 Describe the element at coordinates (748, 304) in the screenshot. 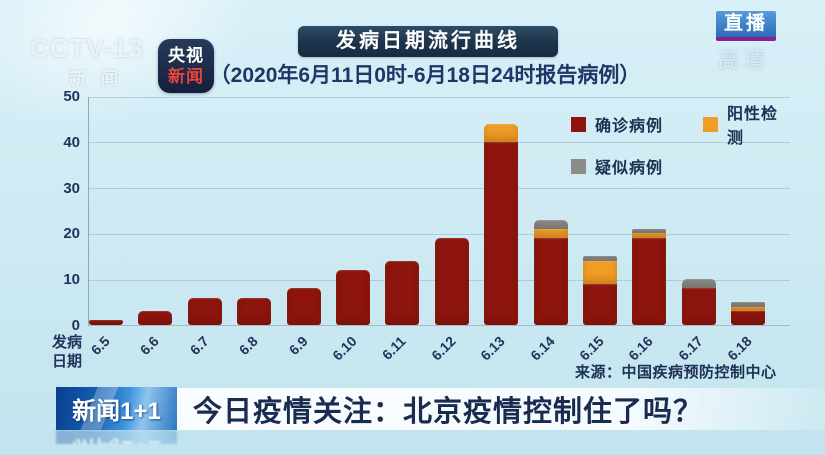

I see `bar-6.18-suspected` at that location.